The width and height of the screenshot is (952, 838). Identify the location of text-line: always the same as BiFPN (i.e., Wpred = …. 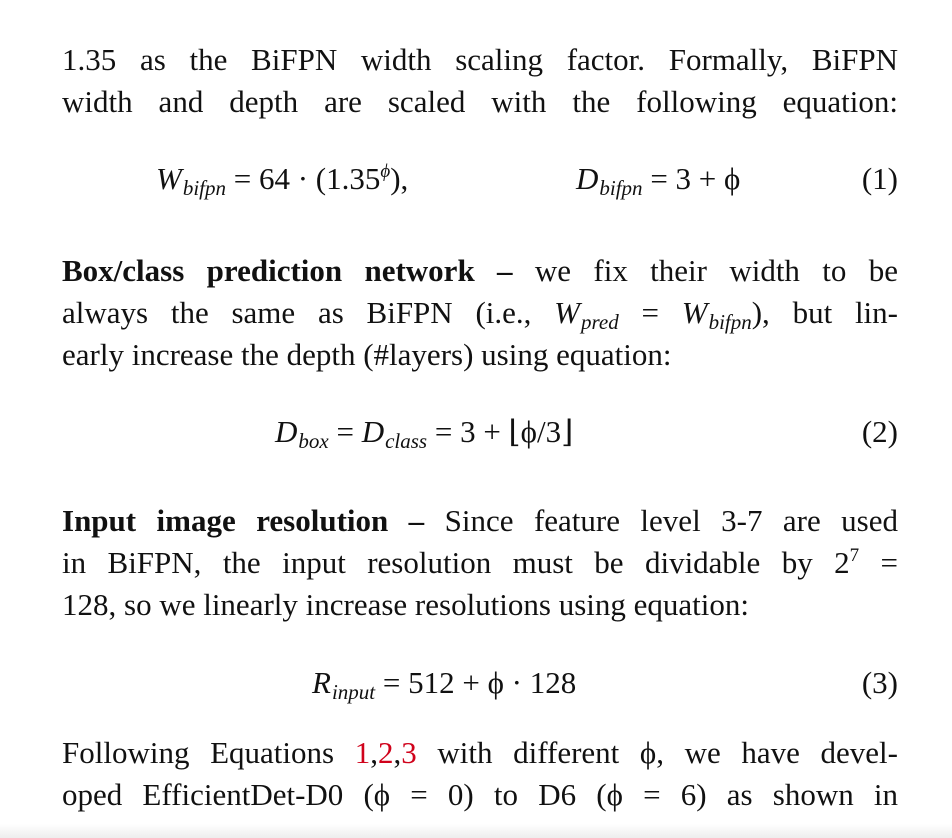
(480, 313).